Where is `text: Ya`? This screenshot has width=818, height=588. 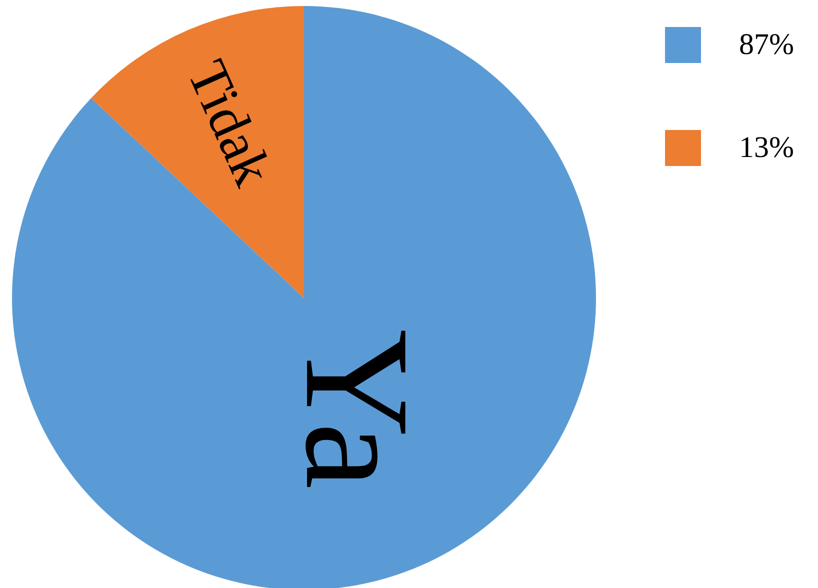
text: Ya is located at coordinates (357, 409).